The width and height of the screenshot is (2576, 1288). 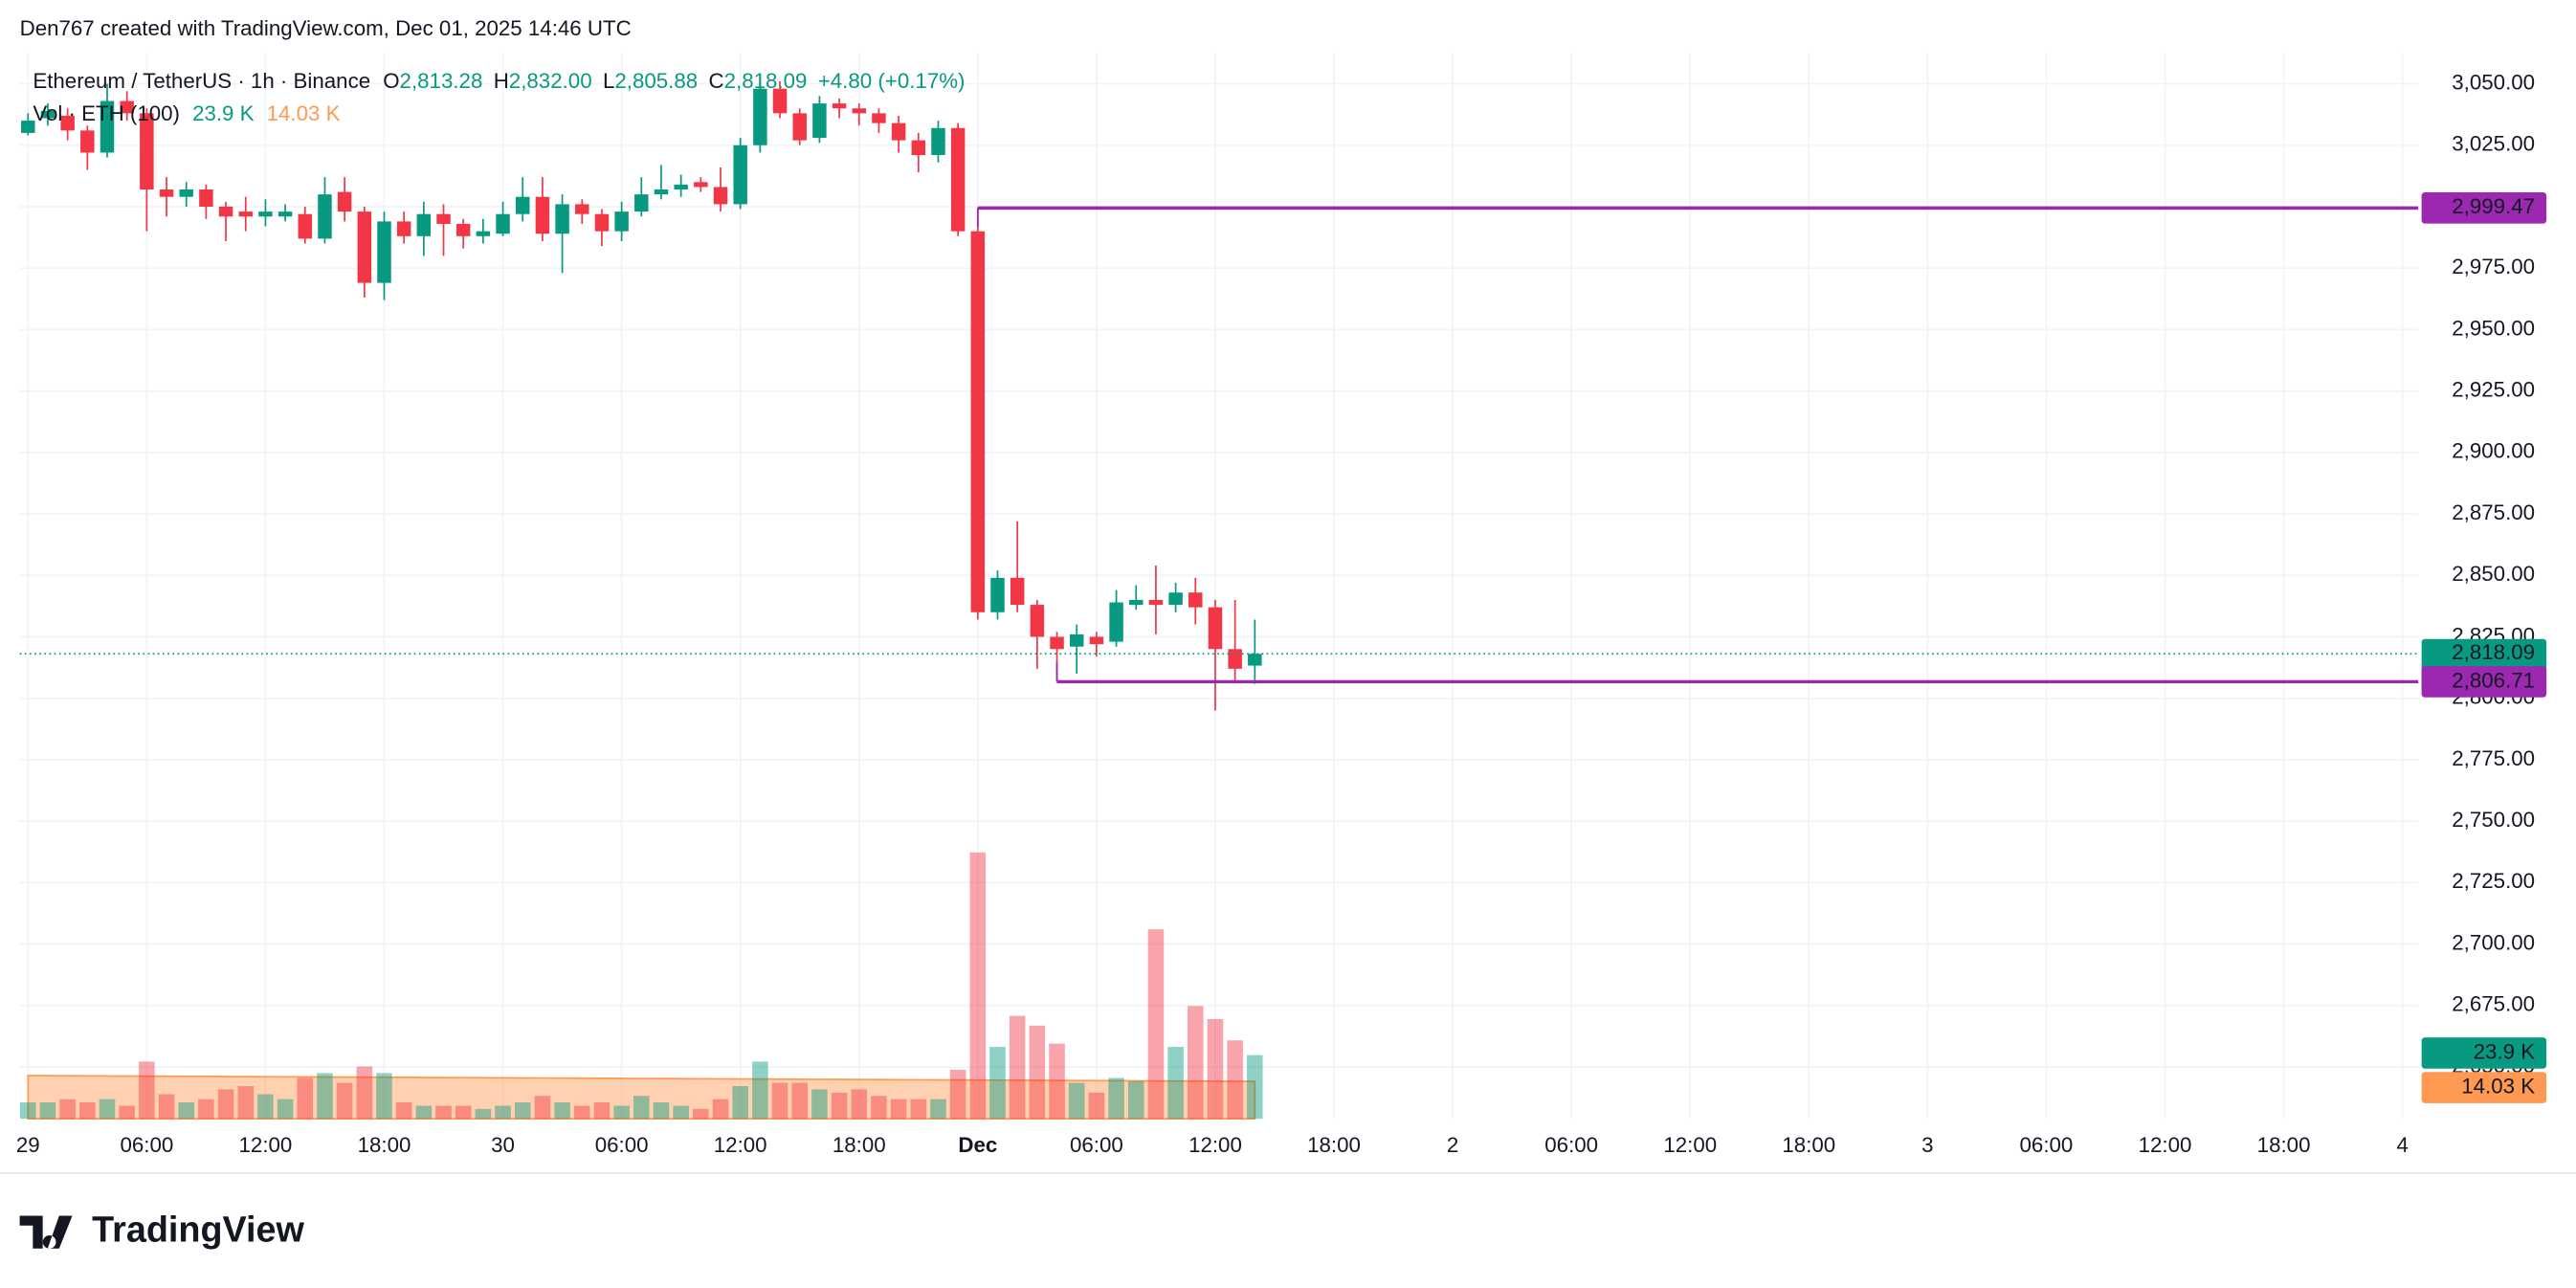 I want to click on level-label: 2,806.71, so click(x=2493, y=680).